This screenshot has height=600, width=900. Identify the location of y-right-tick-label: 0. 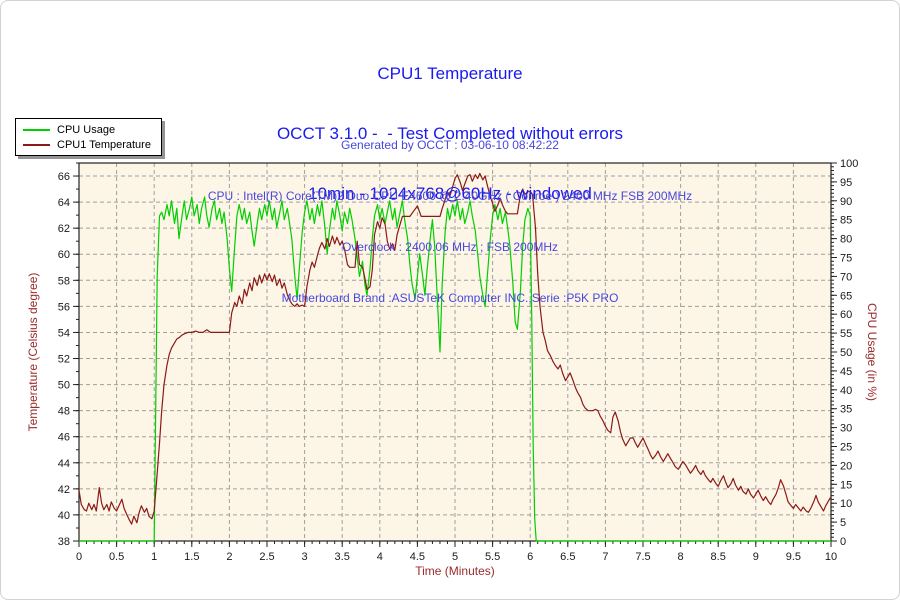
(843, 542).